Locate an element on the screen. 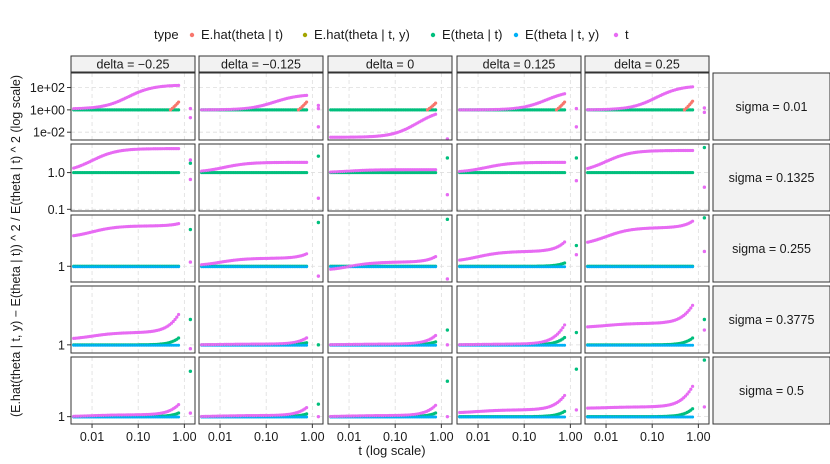  row-strip-label: sigma = 0.255 is located at coordinates (771, 249).